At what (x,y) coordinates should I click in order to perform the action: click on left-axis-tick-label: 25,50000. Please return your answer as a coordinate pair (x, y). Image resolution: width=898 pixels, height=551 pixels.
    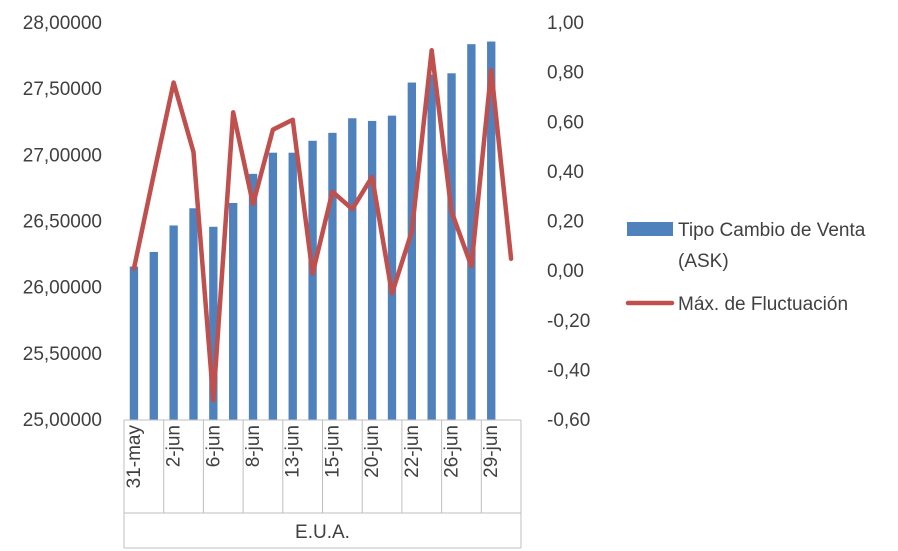
    Looking at the image, I should click on (62, 354).